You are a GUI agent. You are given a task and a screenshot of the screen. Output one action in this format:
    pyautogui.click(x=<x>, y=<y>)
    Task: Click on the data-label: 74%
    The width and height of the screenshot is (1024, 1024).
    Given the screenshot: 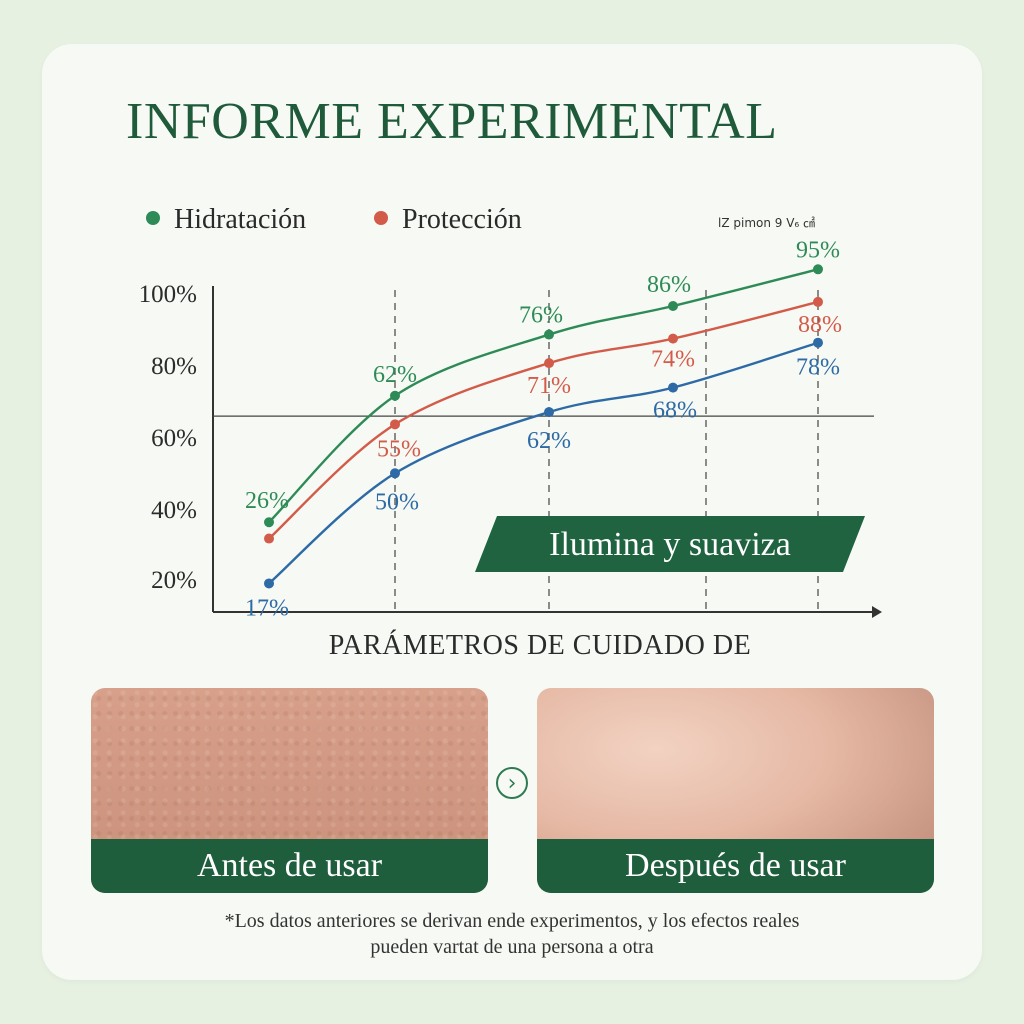 What is the action you would take?
    pyautogui.click(x=673, y=360)
    